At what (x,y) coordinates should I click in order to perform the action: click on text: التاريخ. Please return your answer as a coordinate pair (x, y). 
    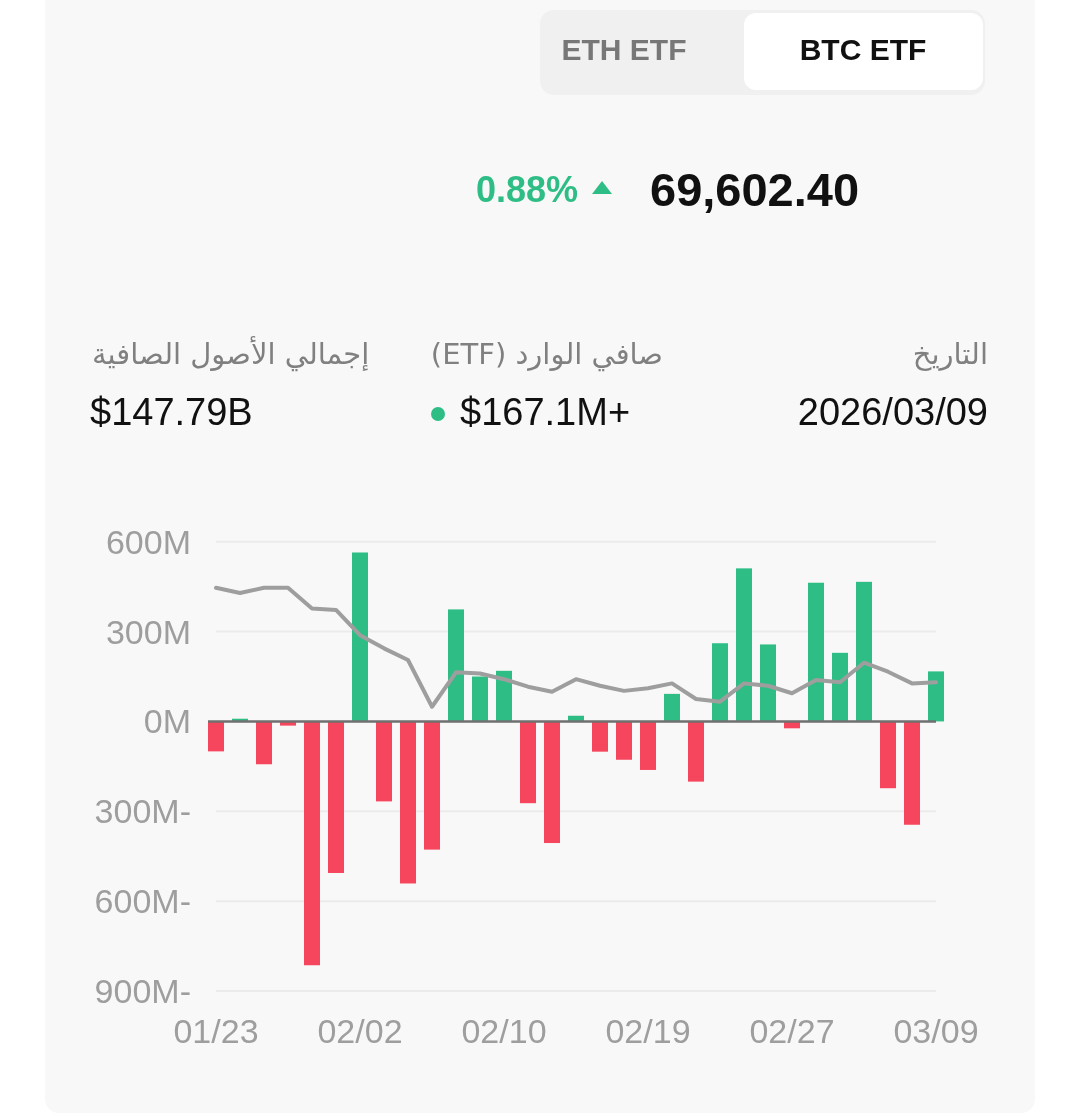
    Looking at the image, I should click on (950, 354).